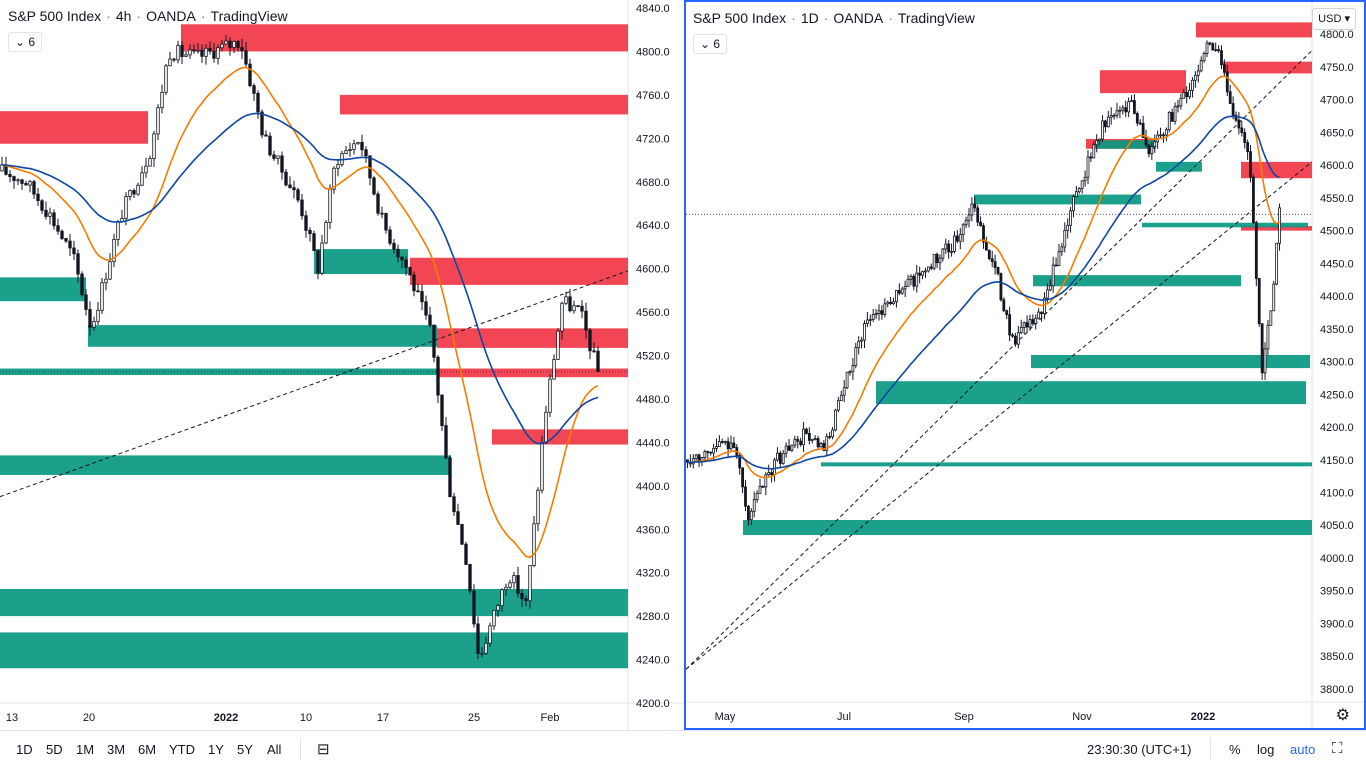 Image resolution: width=1366 pixels, height=769 pixels. What do you see at coordinates (123, 16) in the screenshot?
I see `interval-label: 4h` at bounding box center [123, 16].